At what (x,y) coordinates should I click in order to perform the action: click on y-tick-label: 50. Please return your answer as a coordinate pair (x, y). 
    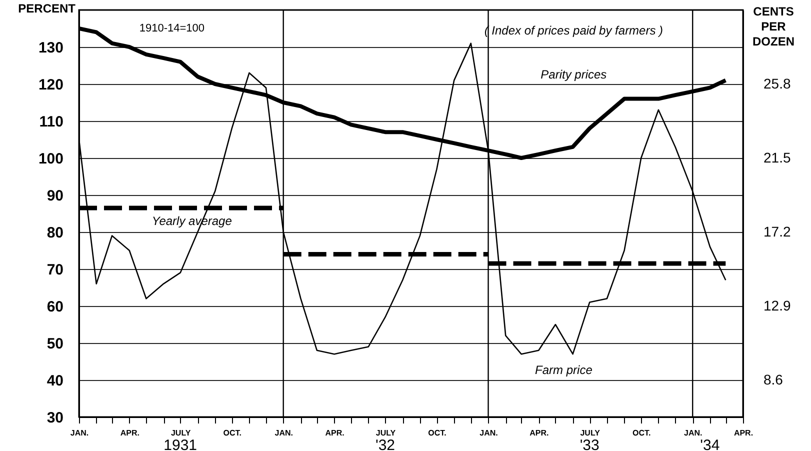
    Looking at the image, I should click on (55, 344).